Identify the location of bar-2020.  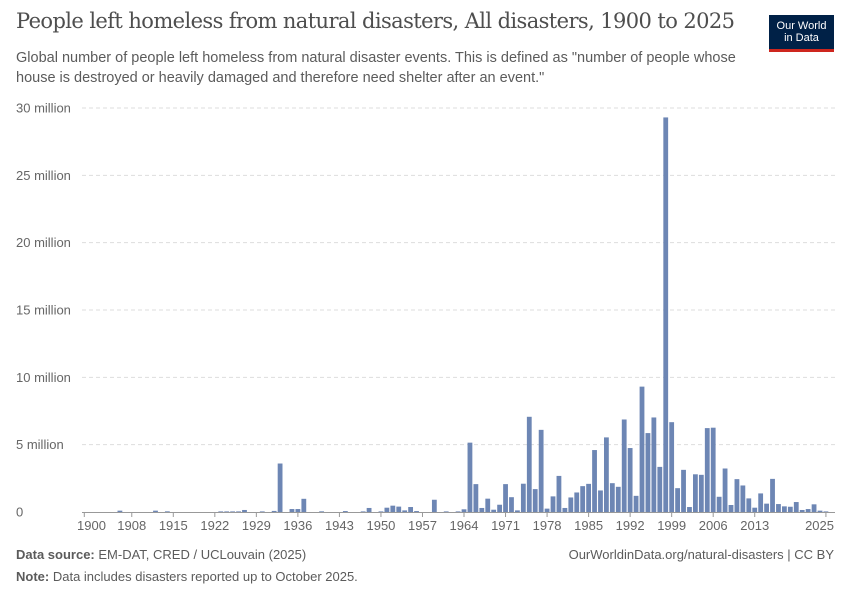
(796, 507).